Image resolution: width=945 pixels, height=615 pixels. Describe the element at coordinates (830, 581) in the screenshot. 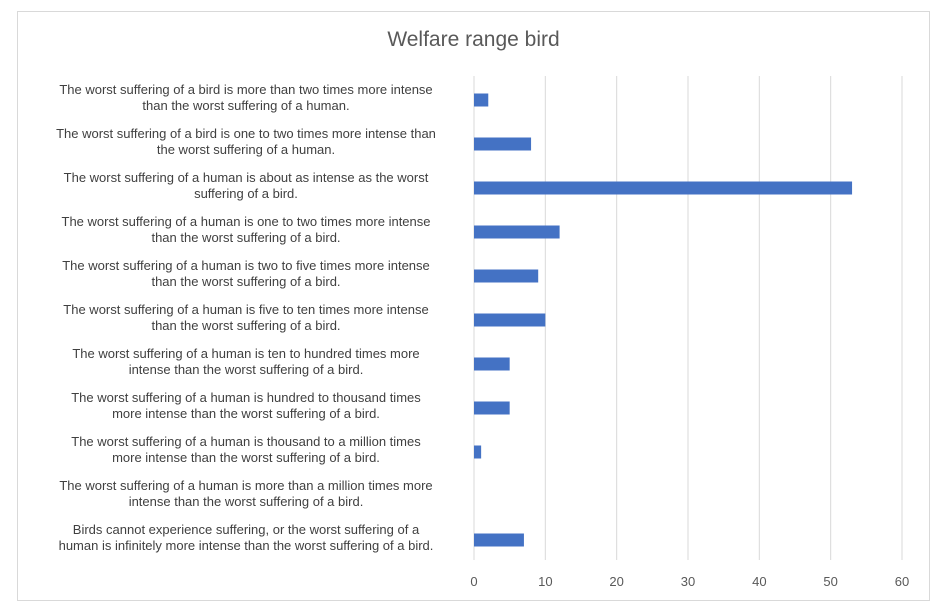

I see `x-tick-label-50: 50` at that location.